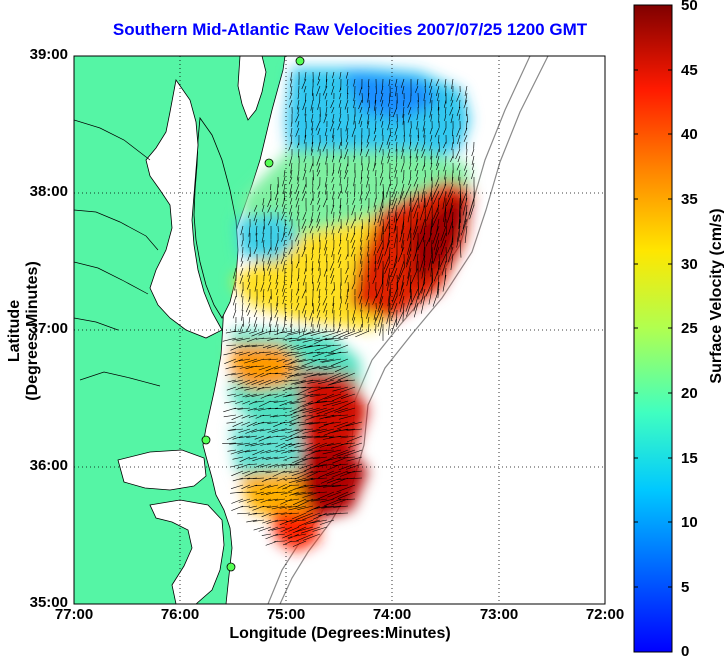 Image resolution: width=724 pixels, height=660 pixels. Describe the element at coordinates (48, 602) in the screenshot. I see `y-tick-label: 35:00` at that location.